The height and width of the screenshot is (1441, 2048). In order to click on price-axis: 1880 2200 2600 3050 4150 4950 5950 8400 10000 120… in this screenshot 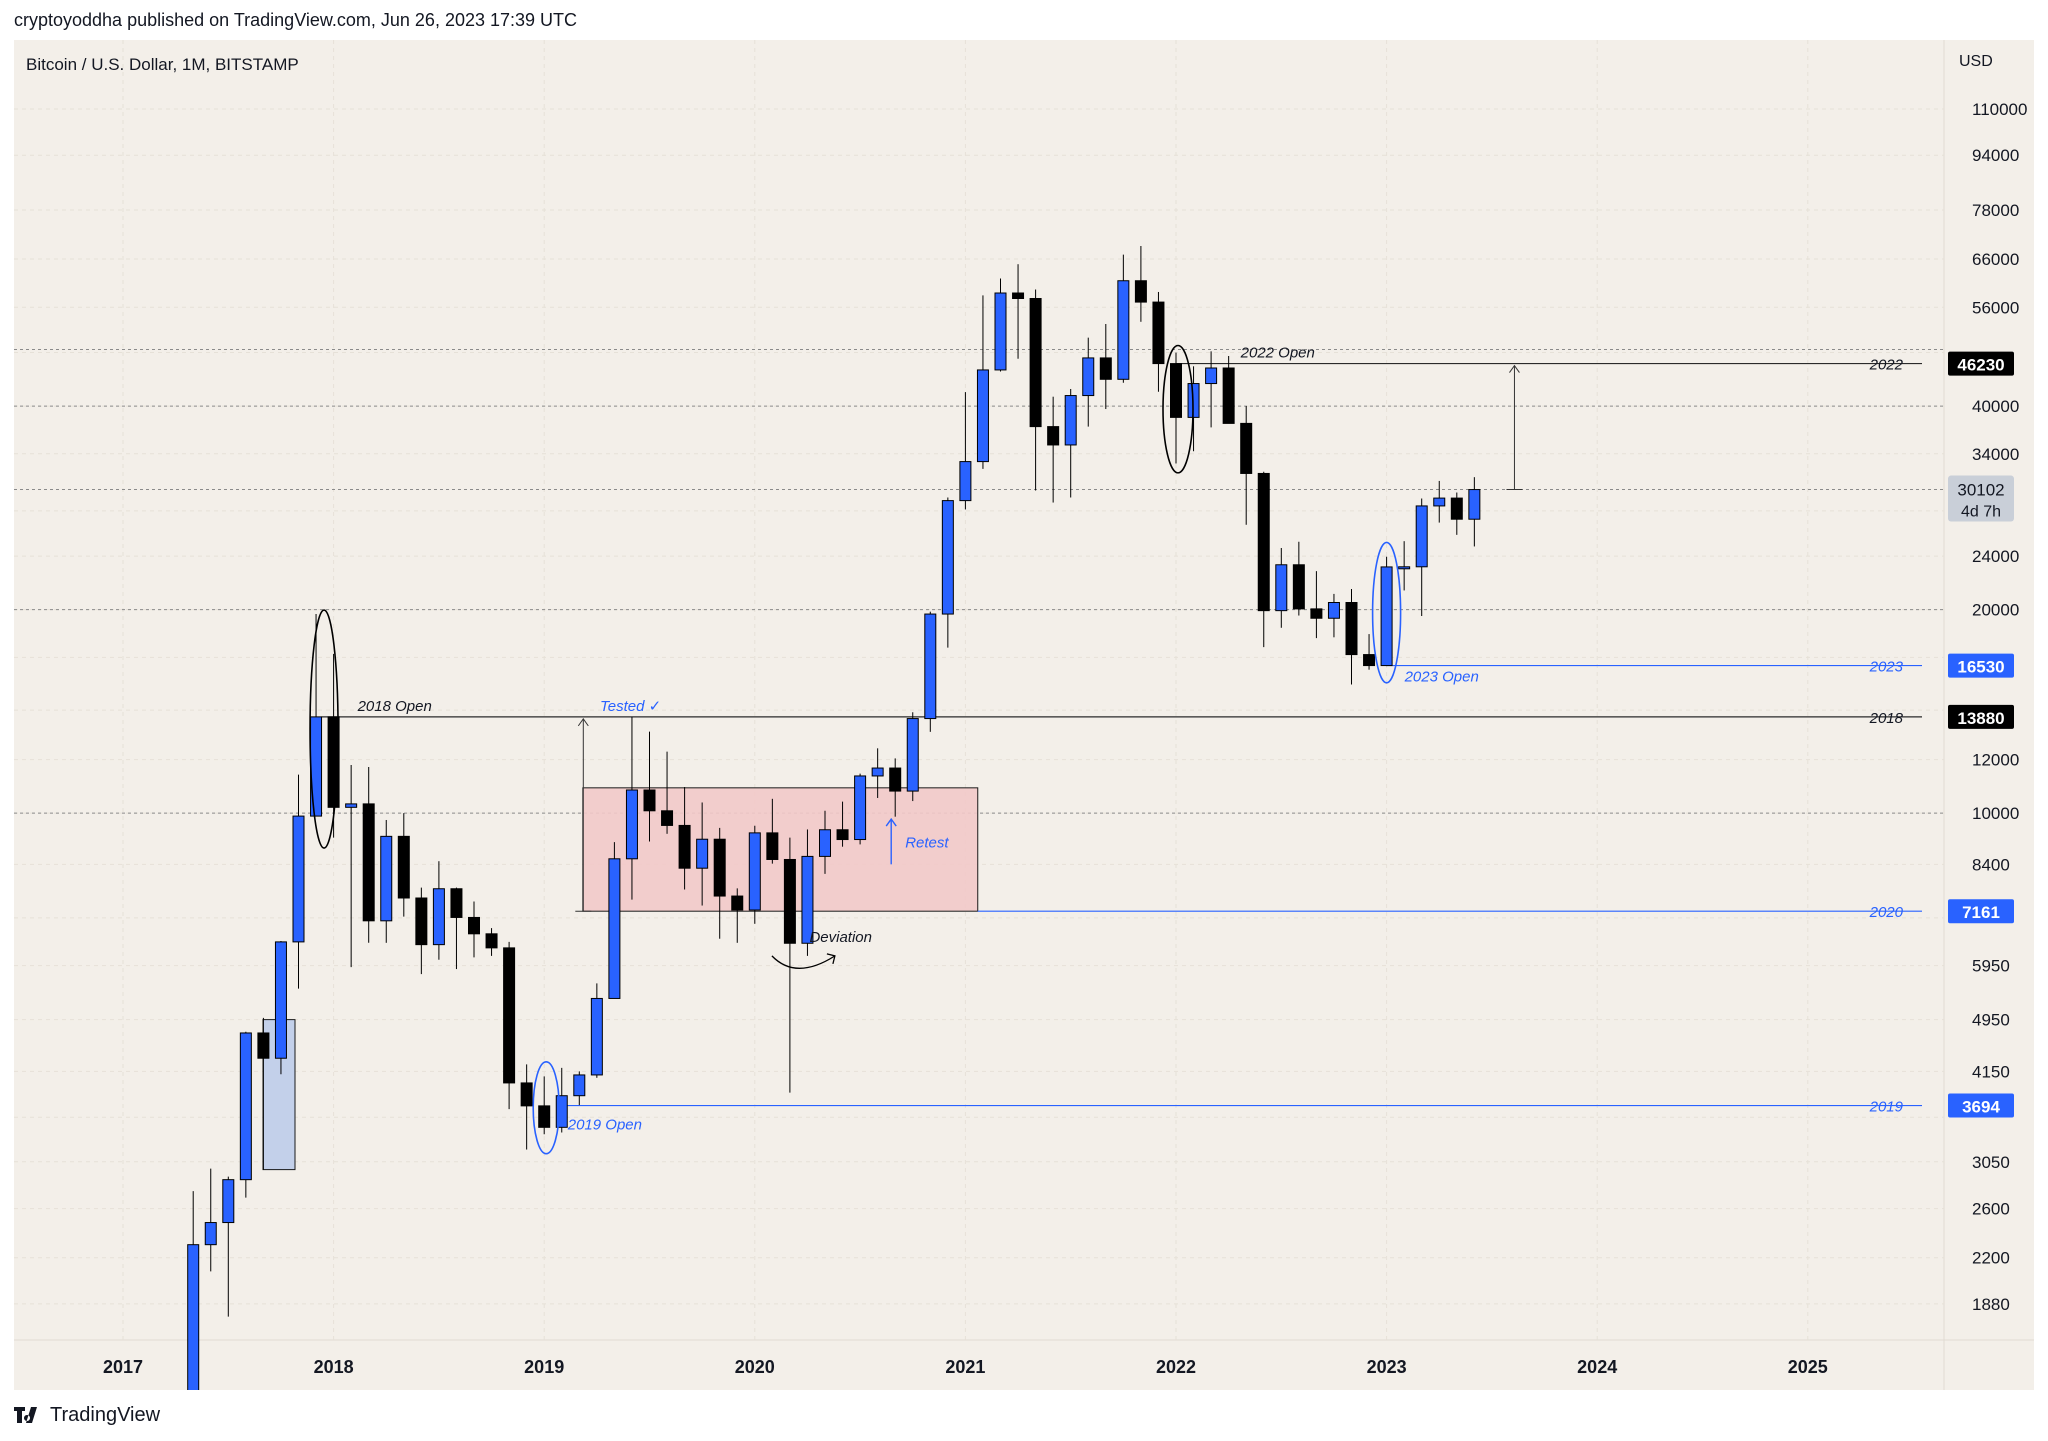, I will do `click(1999, 707)`.